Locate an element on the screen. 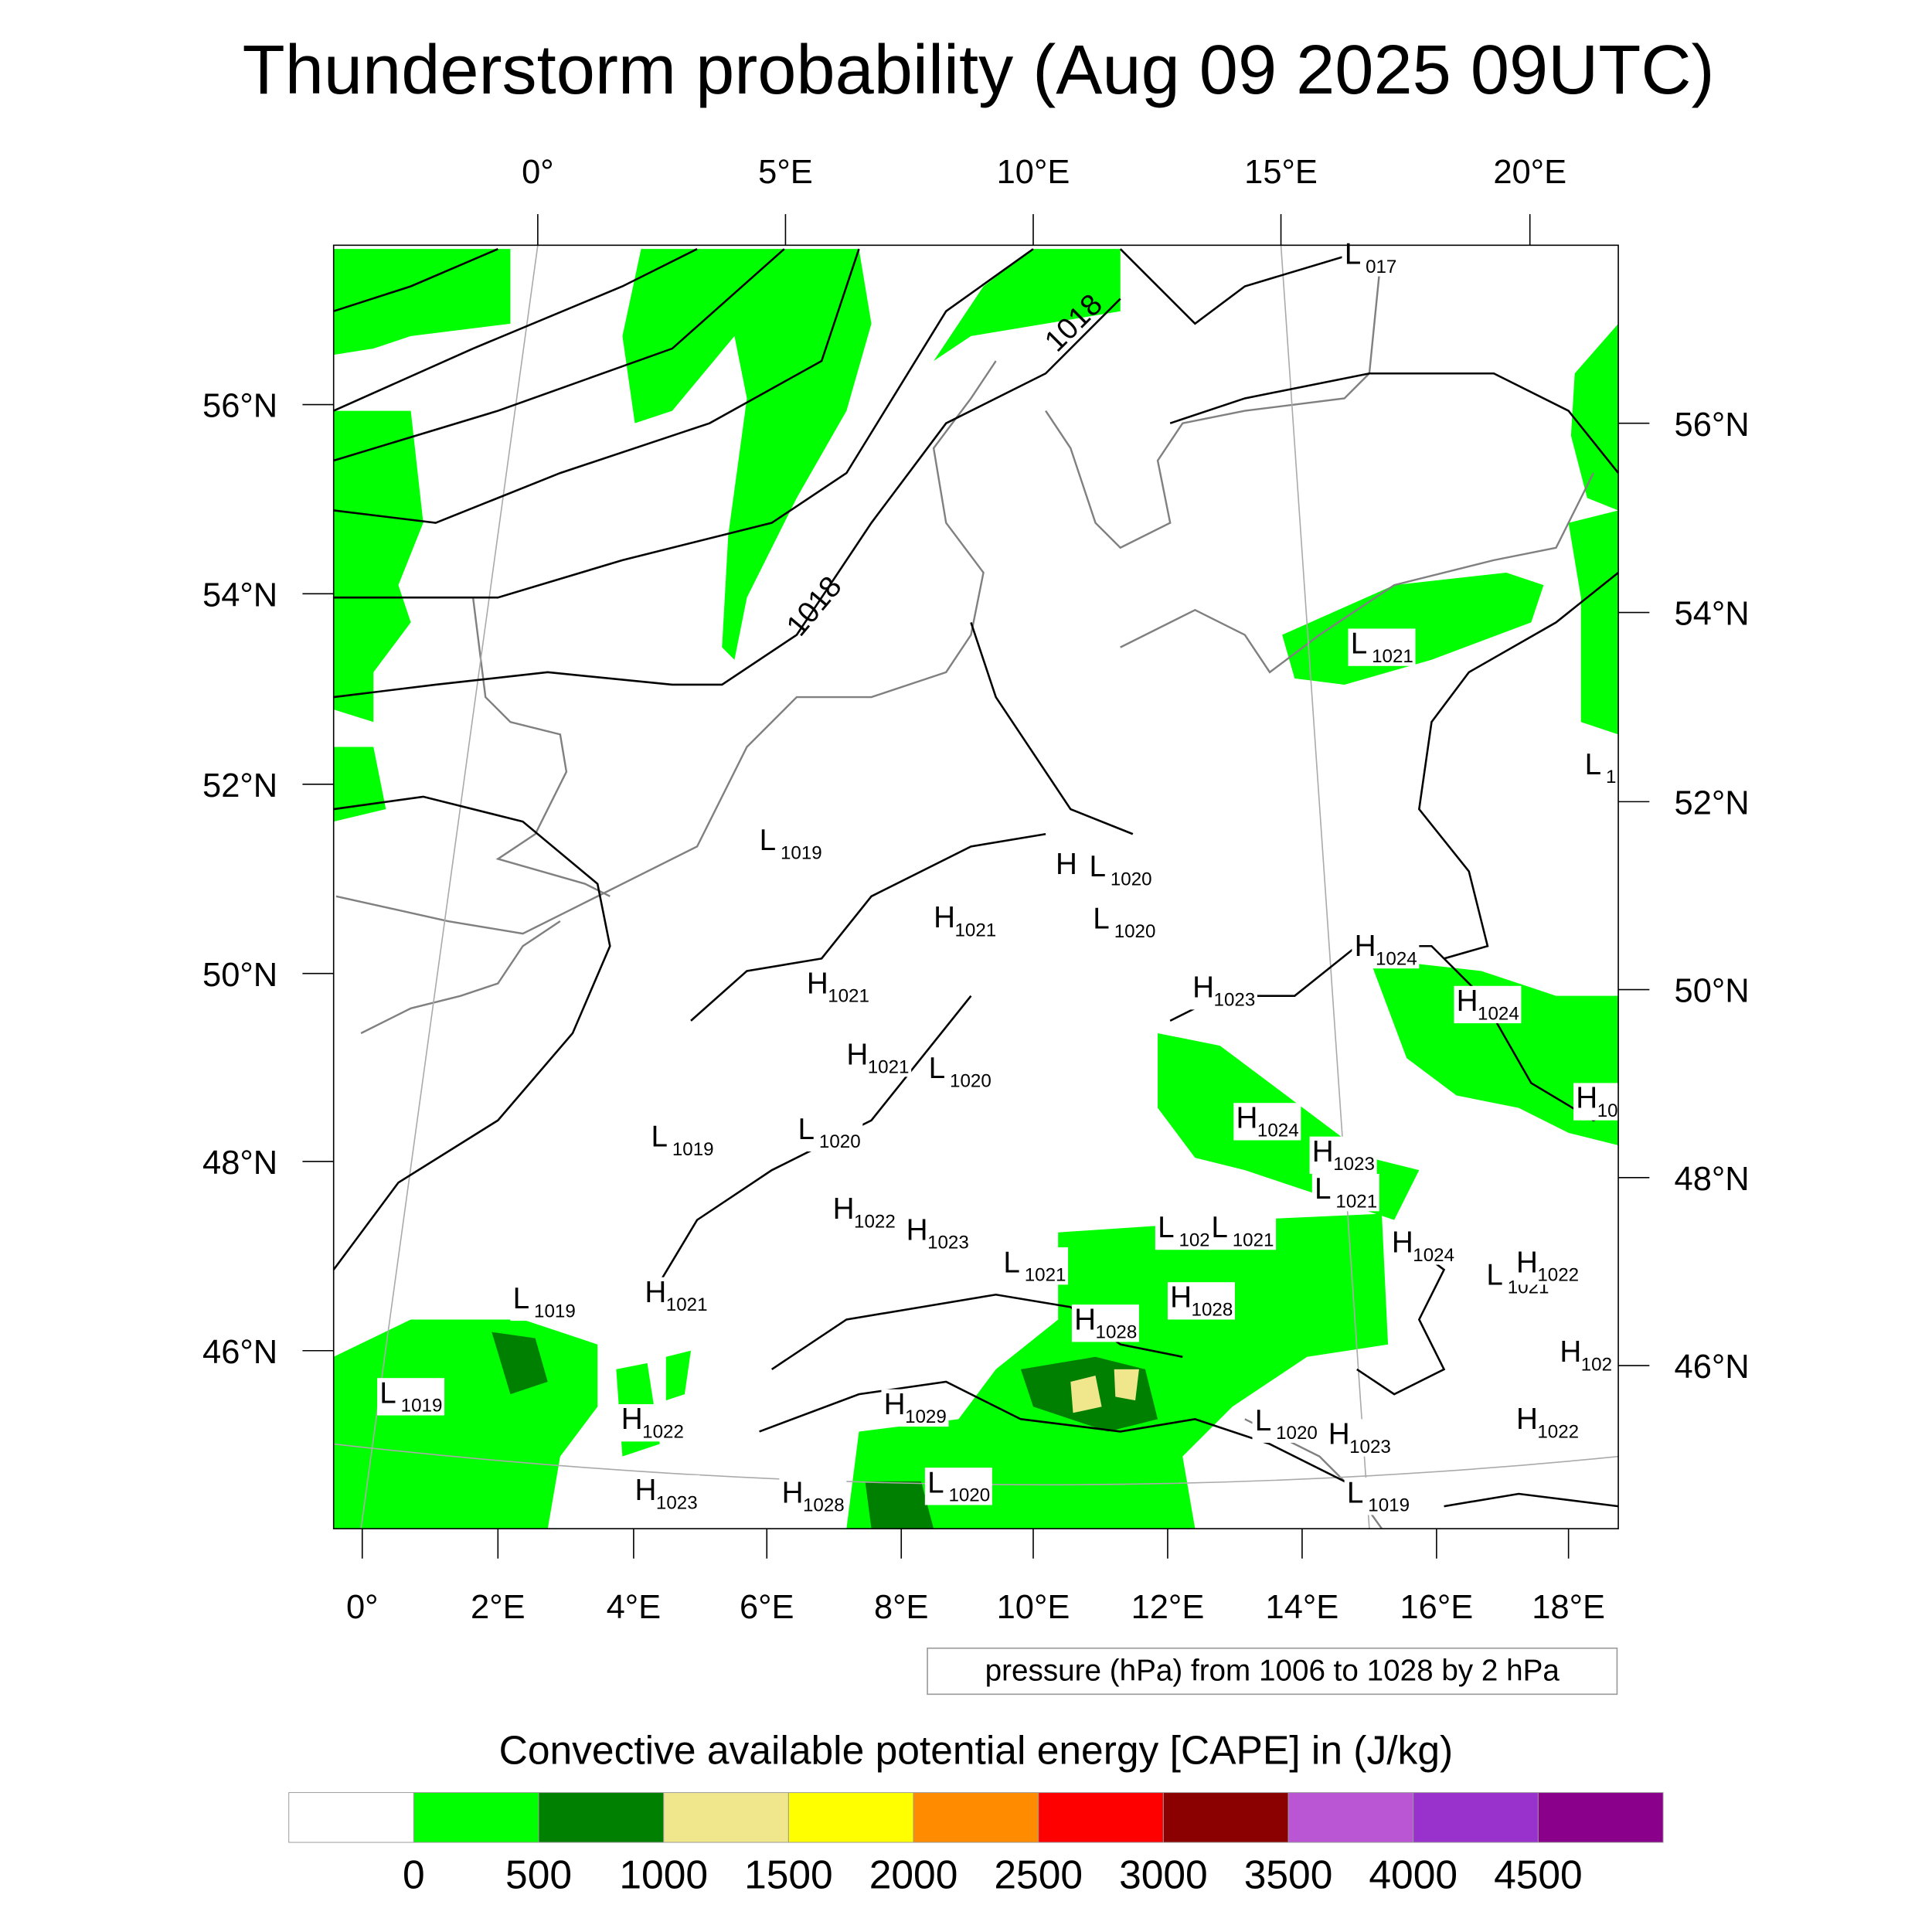  top-lon-label: 0° is located at coordinates (538, 173).